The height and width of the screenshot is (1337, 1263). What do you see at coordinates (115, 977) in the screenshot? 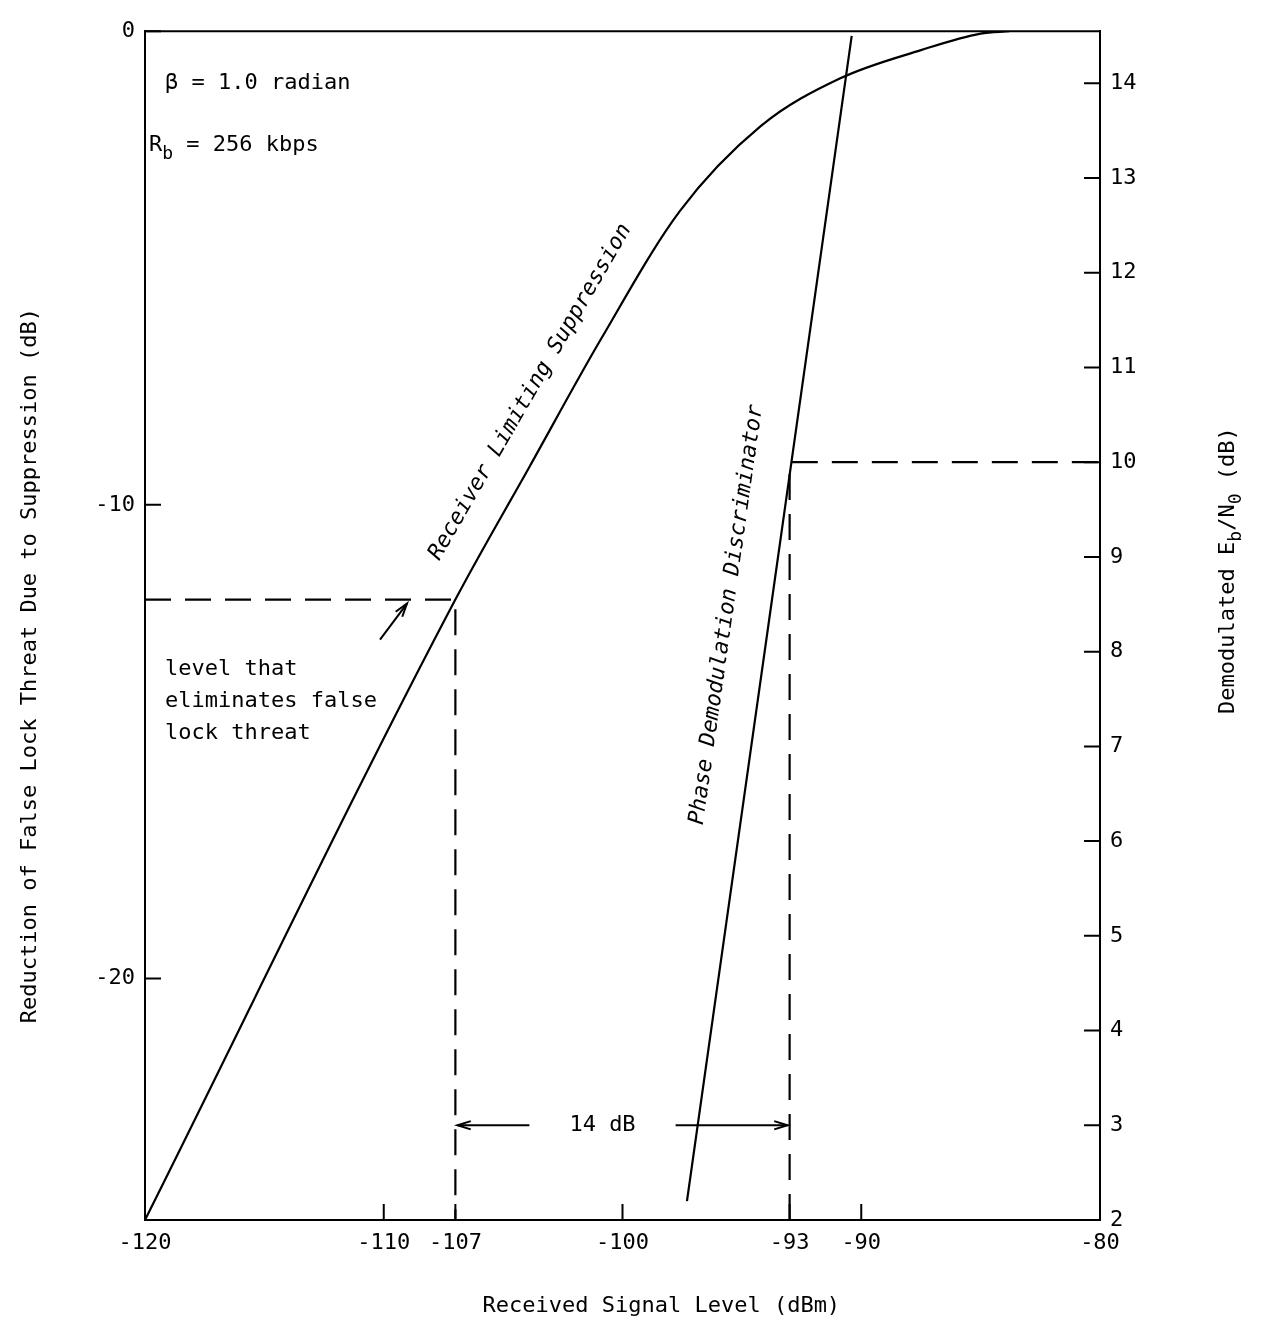
I see `y-tick-label: -20` at bounding box center [115, 977].